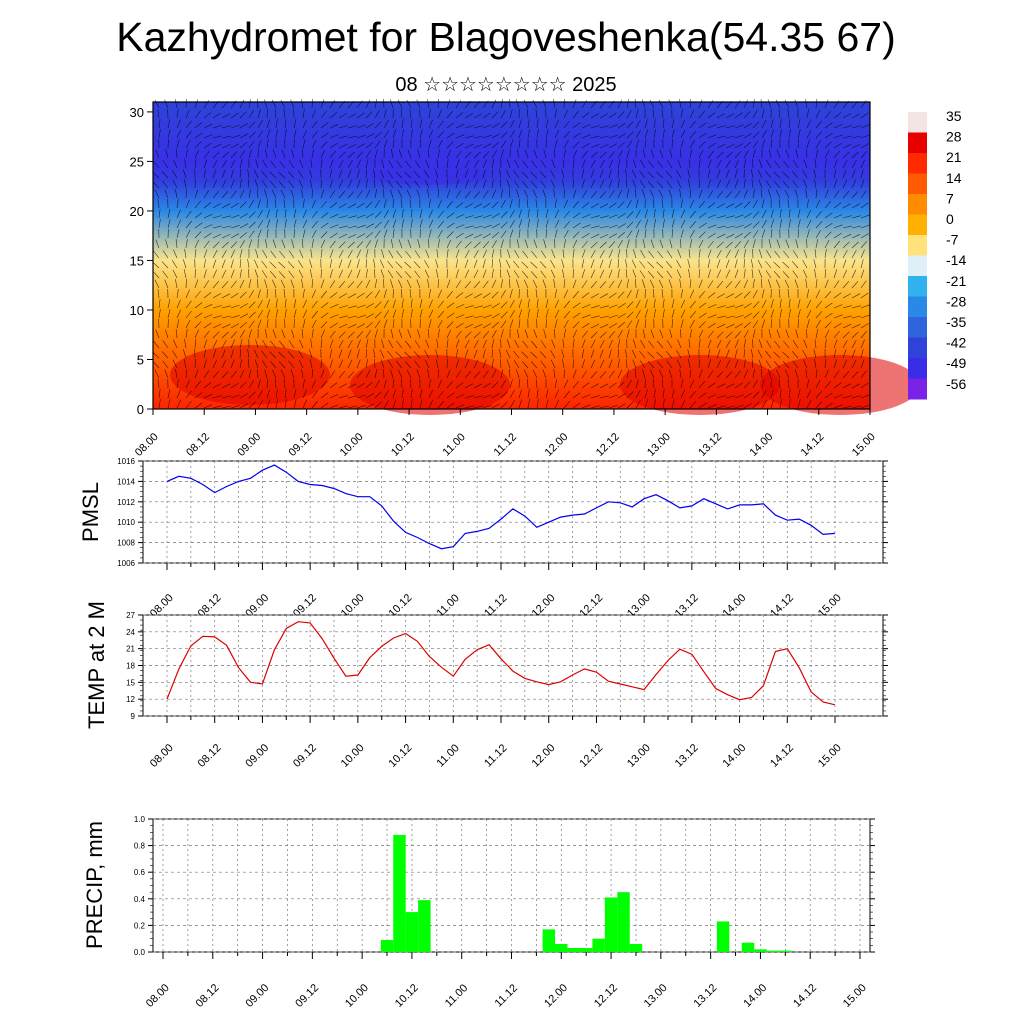  What do you see at coordinates (557, 445) in the screenshot?
I see `x-tick-label: 12.00` at bounding box center [557, 445].